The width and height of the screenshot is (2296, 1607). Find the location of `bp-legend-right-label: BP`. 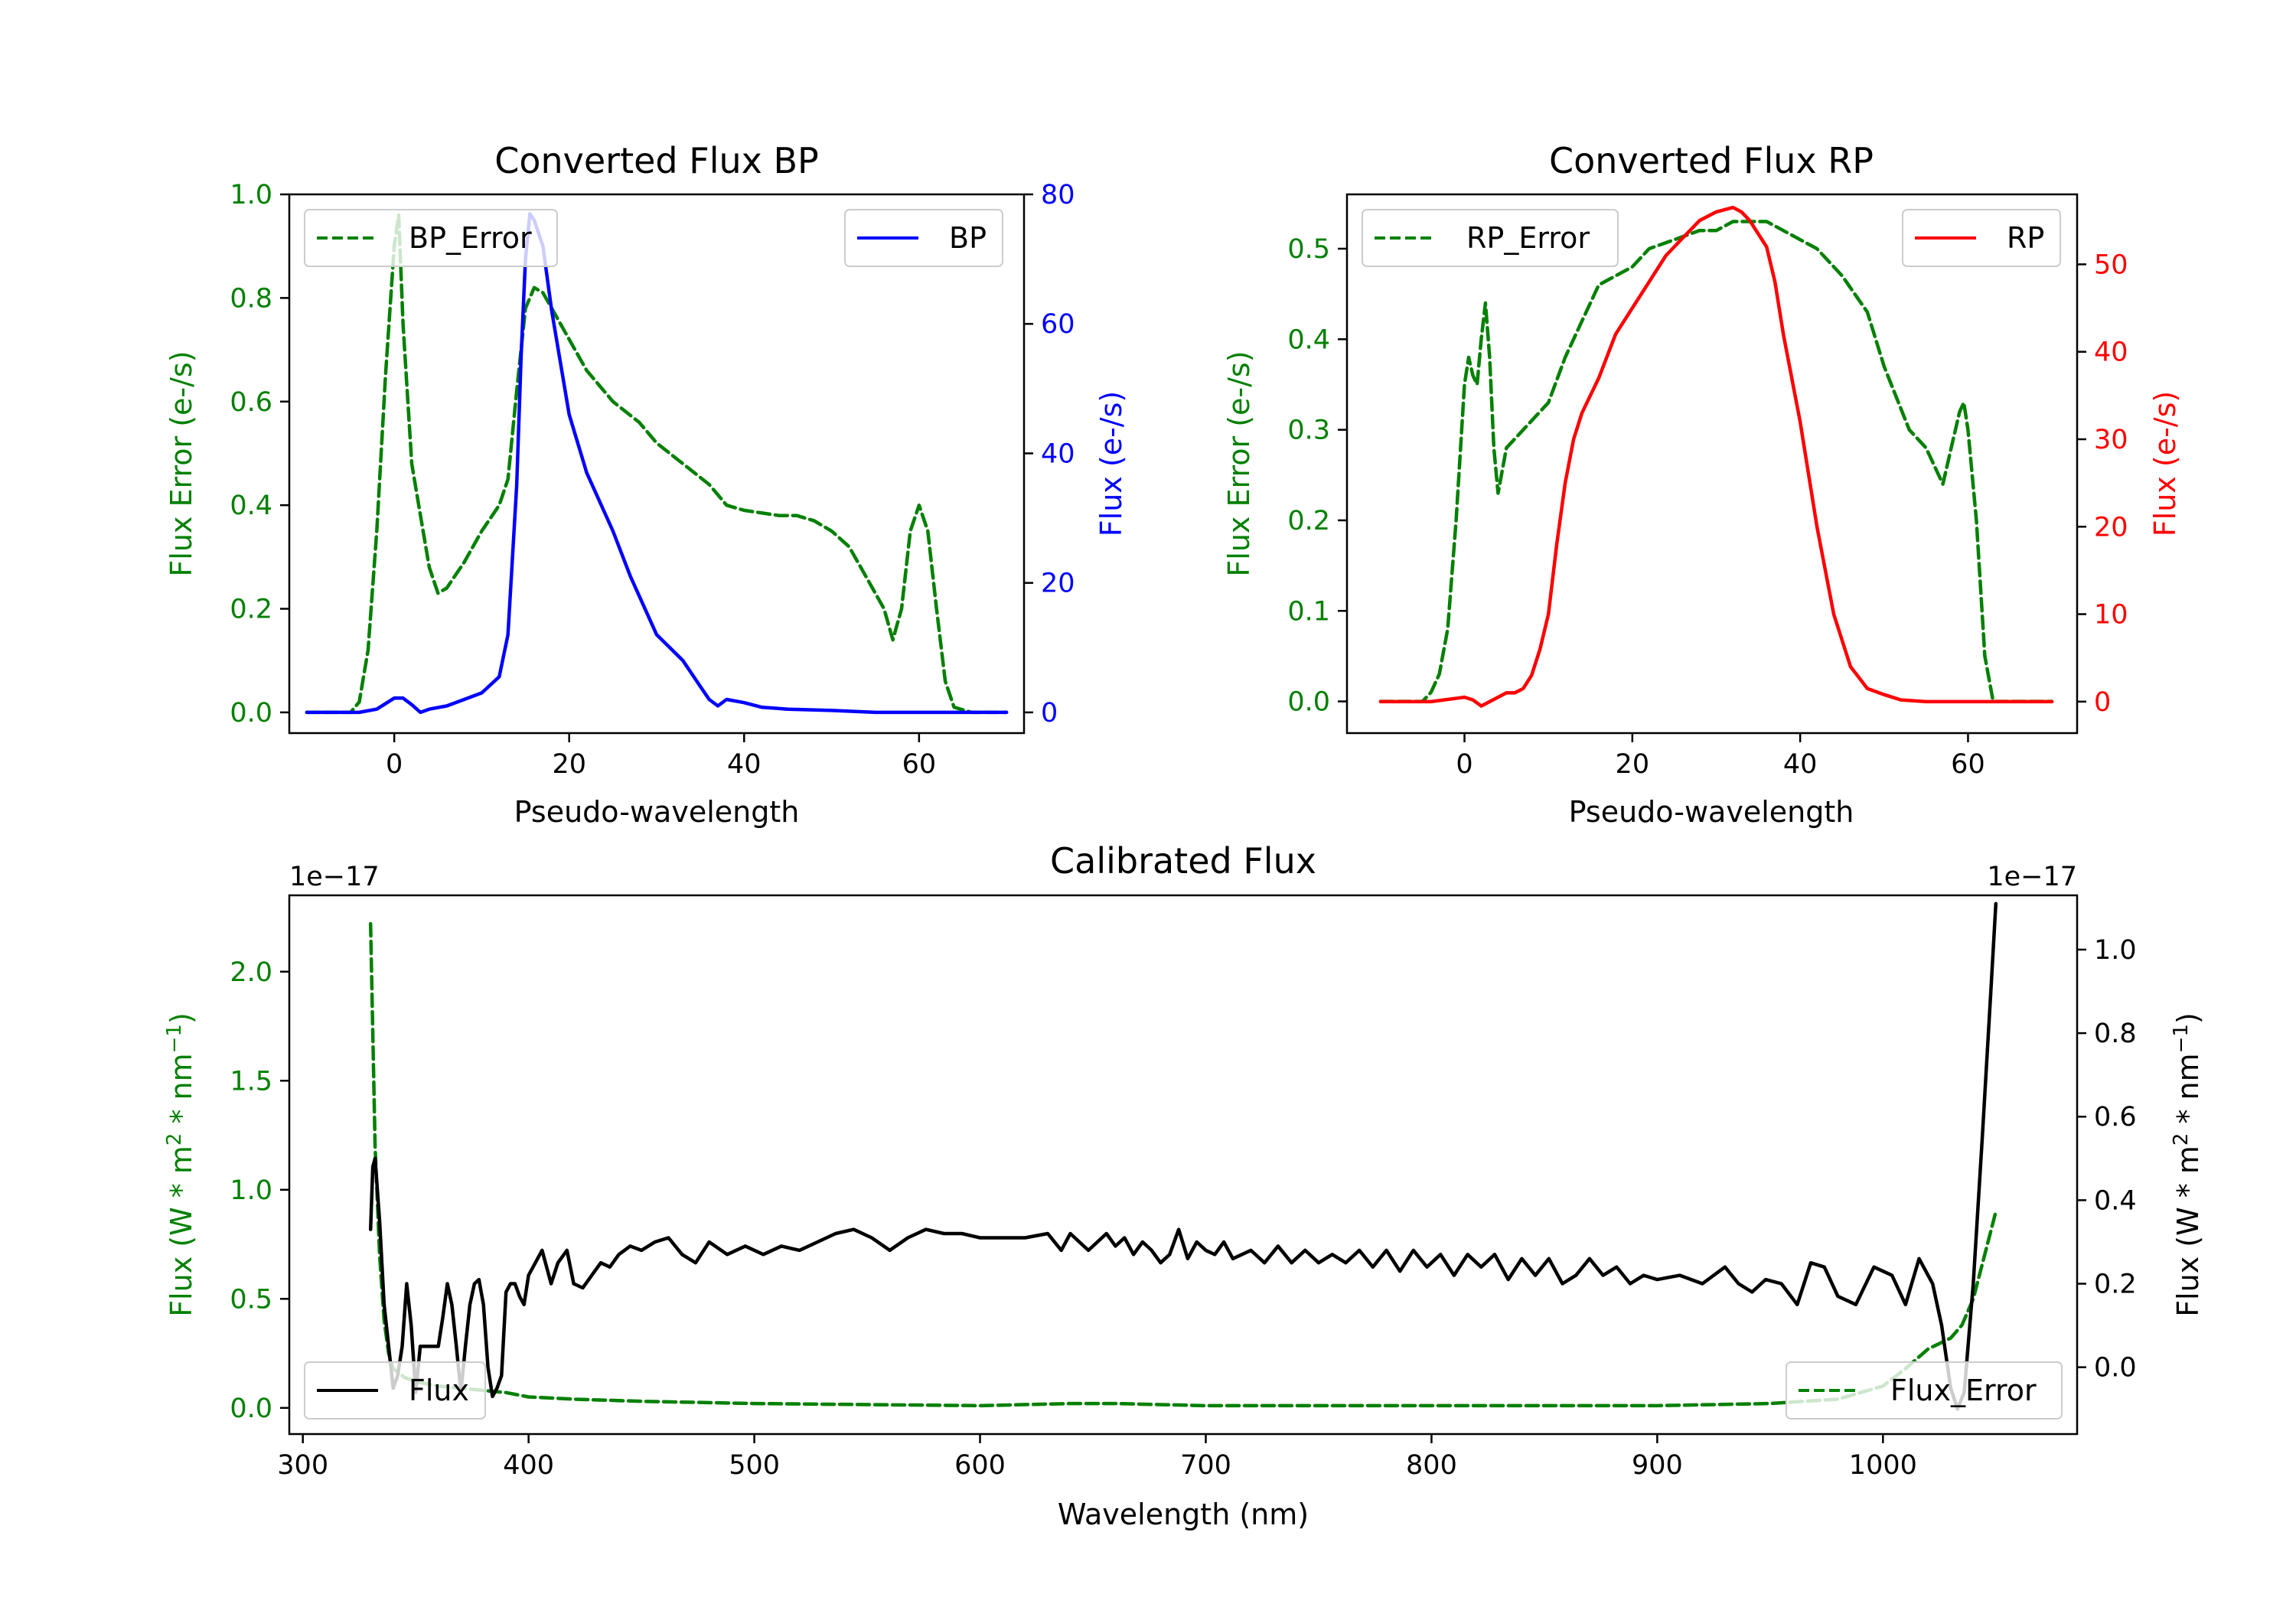

bp-legend-right-label: BP is located at coordinates (968, 238).